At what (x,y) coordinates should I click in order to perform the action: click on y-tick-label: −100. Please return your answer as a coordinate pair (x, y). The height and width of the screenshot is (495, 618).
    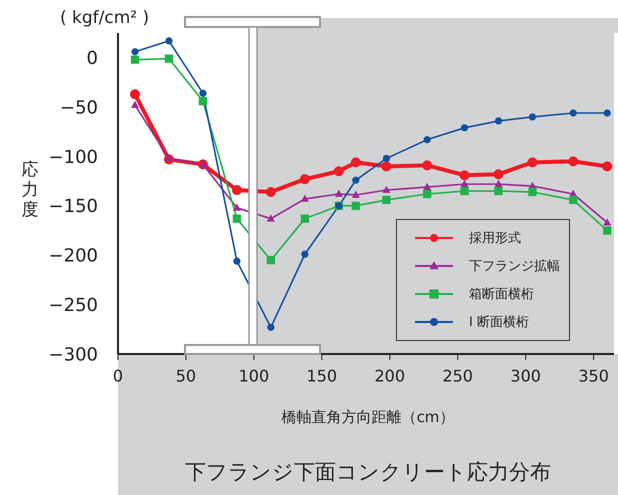
    Looking at the image, I should click on (73, 157).